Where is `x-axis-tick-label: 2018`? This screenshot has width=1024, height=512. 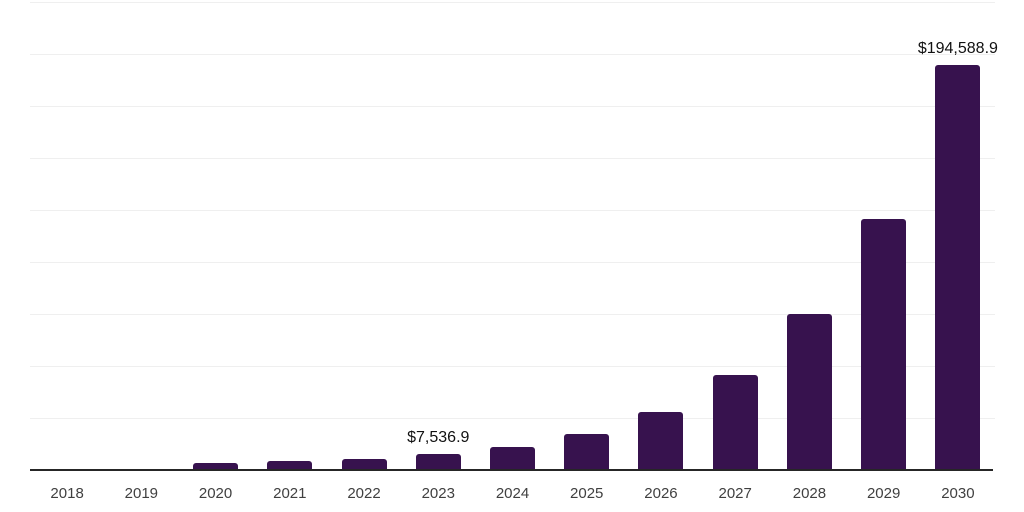 x-axis-tick-label: 2018 is located at coordinates (67, 493).